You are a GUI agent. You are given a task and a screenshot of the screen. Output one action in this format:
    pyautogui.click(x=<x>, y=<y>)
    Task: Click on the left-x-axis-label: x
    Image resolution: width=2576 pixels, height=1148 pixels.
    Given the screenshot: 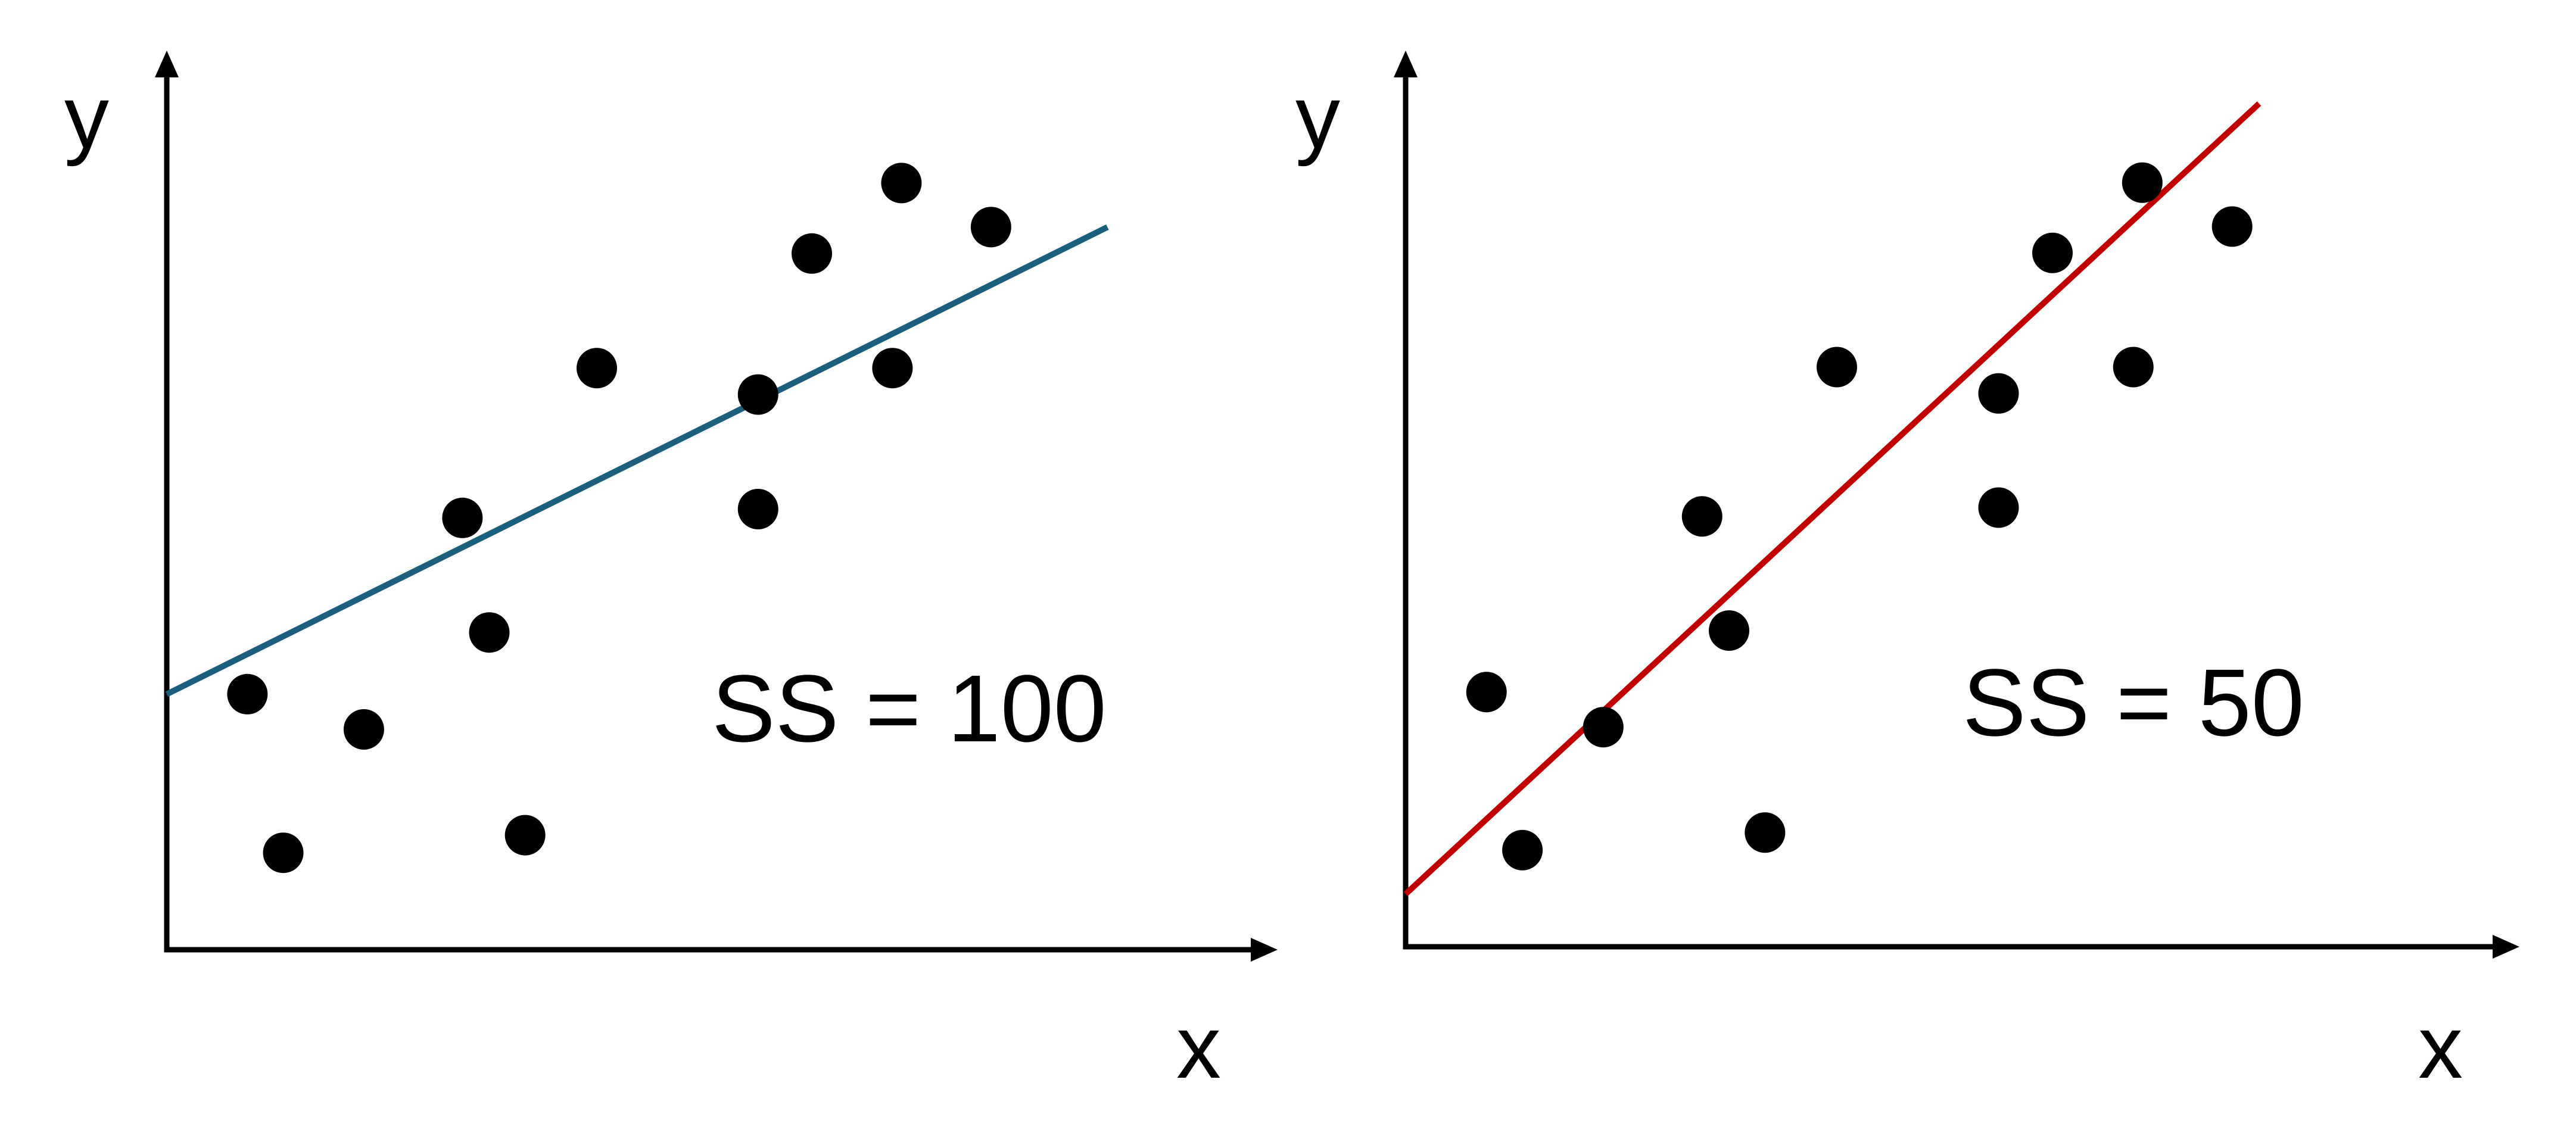 What is the action you would take?
    pyautogui.click(x=1198, y=1047)
    